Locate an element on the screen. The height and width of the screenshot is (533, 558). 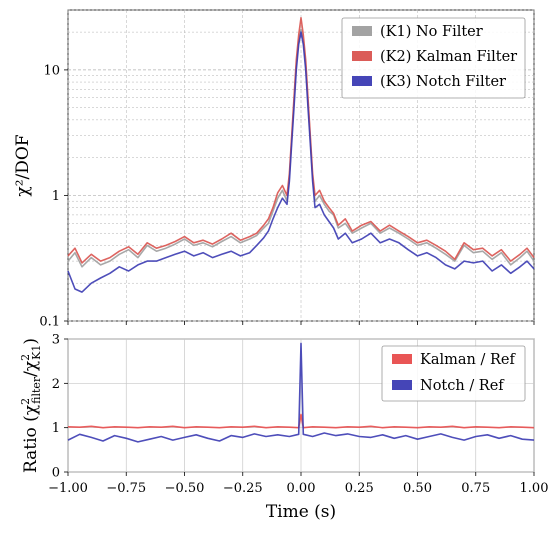
ratio-x-tick-label: 0.25 is located at coordinates (359, 488).